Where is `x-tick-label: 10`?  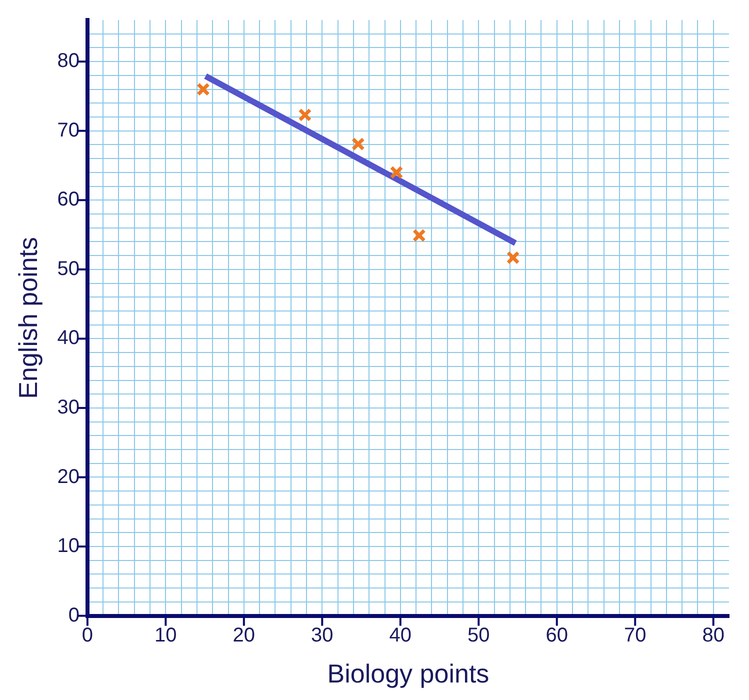
x-tick-label: 10 is located at coordinates (165, 635).